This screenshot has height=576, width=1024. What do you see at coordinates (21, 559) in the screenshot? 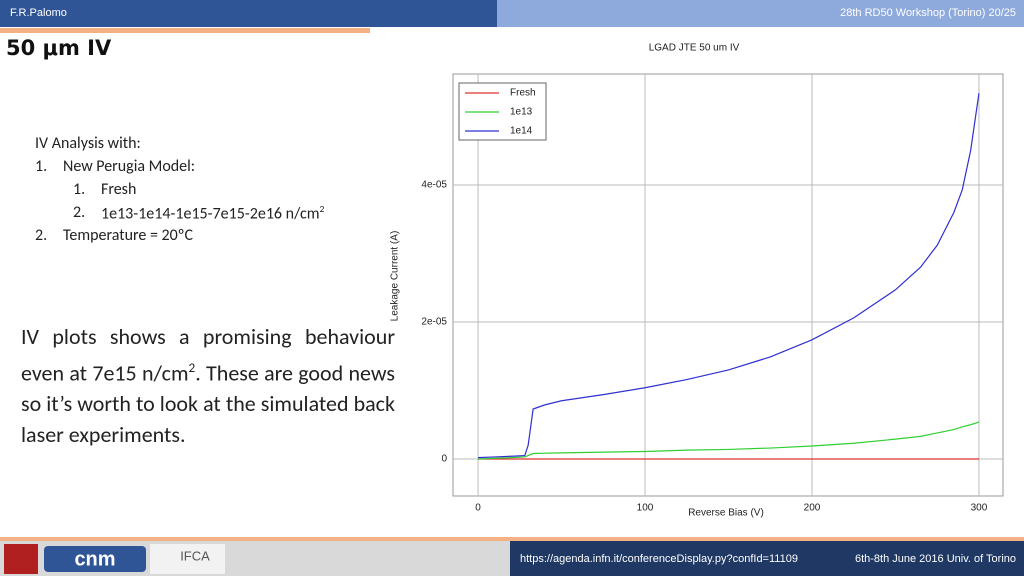
I see `logo-us` at bounding box center [21, 559].